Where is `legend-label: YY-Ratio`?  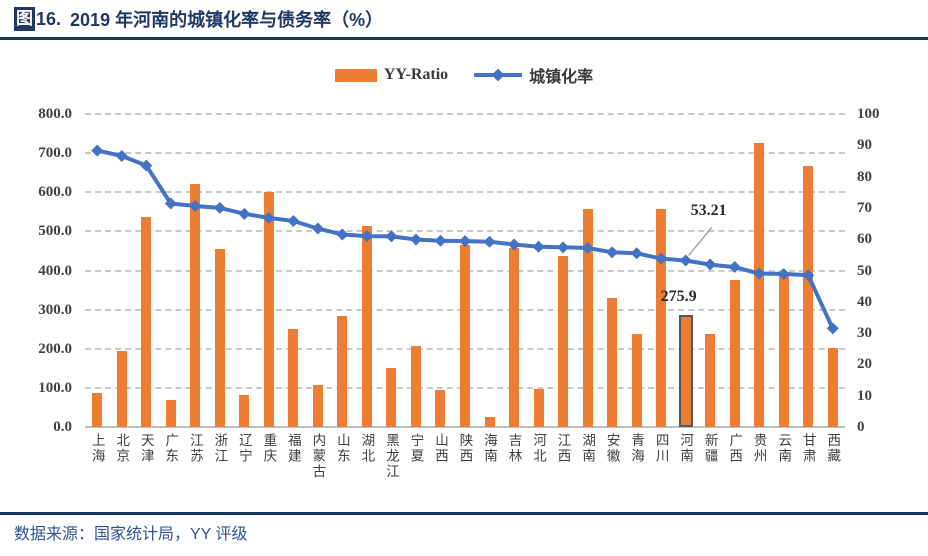
legend-label: YY-Ratio is located at coordinates (416, 74).